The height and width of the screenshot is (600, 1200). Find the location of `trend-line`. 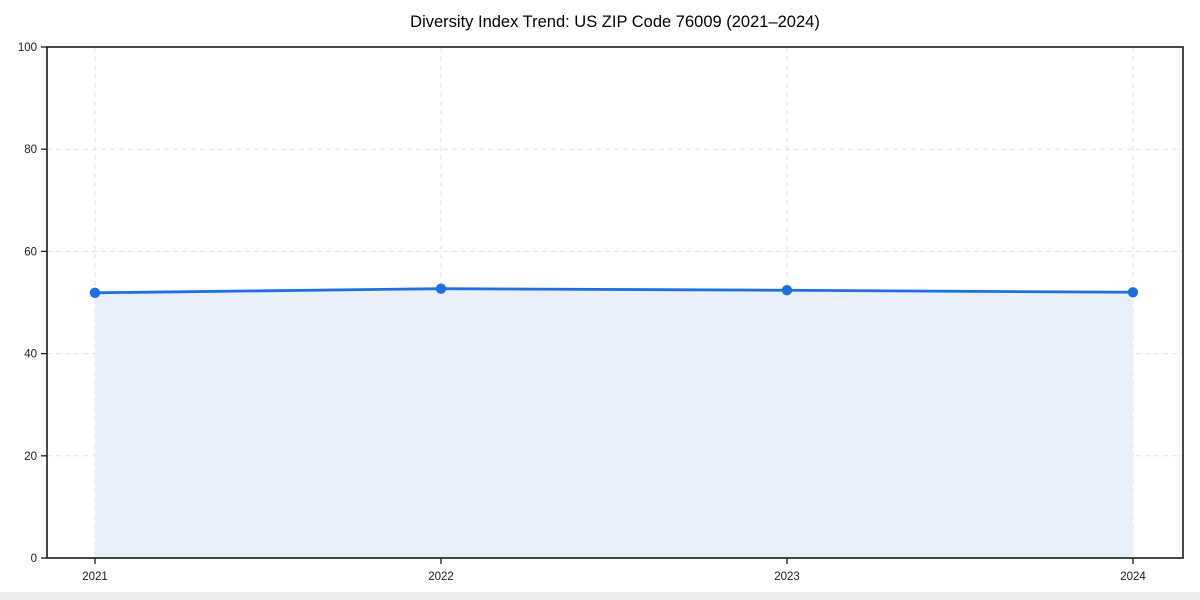

trend-line is located at coordinates (614, 291).